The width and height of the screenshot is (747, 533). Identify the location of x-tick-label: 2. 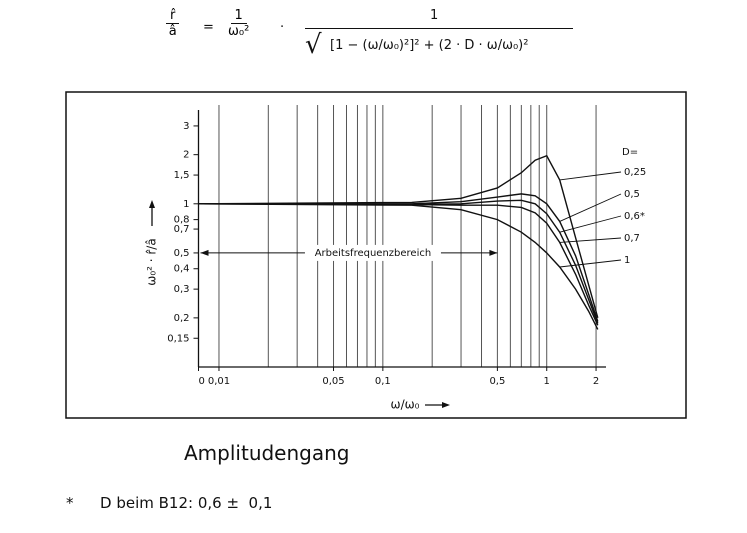
(596, 381).